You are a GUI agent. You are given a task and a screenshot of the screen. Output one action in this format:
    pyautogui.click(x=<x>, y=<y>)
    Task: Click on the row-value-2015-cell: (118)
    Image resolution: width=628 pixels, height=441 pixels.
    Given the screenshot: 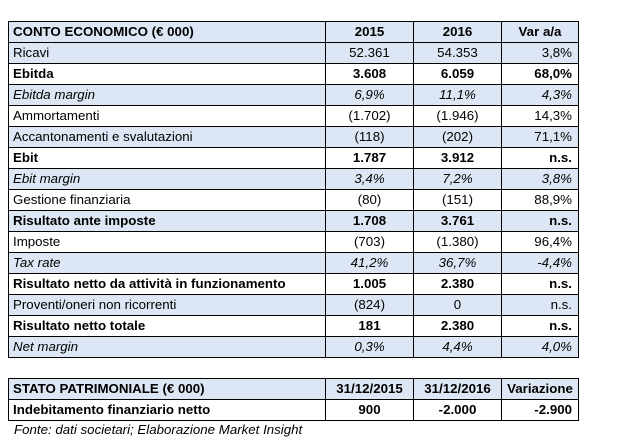 What is the action you would take?
    pyautogui.click(x=369, y=137)
    